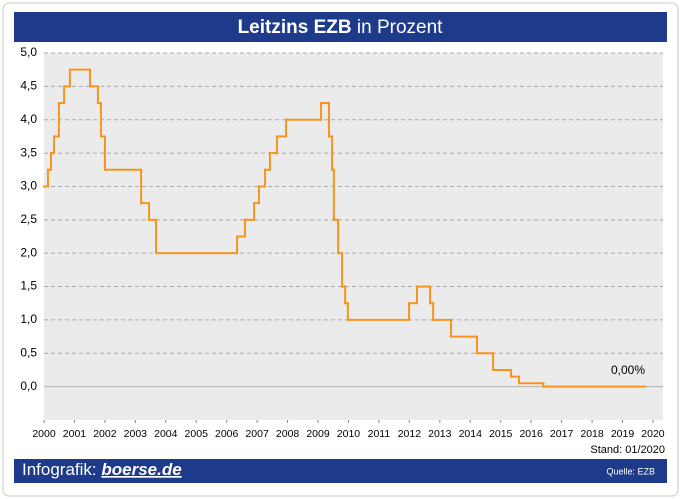  Describe the element at coordinates (28, 152) in the screenshot. I see `y-tick-label: 3,5` at that location.